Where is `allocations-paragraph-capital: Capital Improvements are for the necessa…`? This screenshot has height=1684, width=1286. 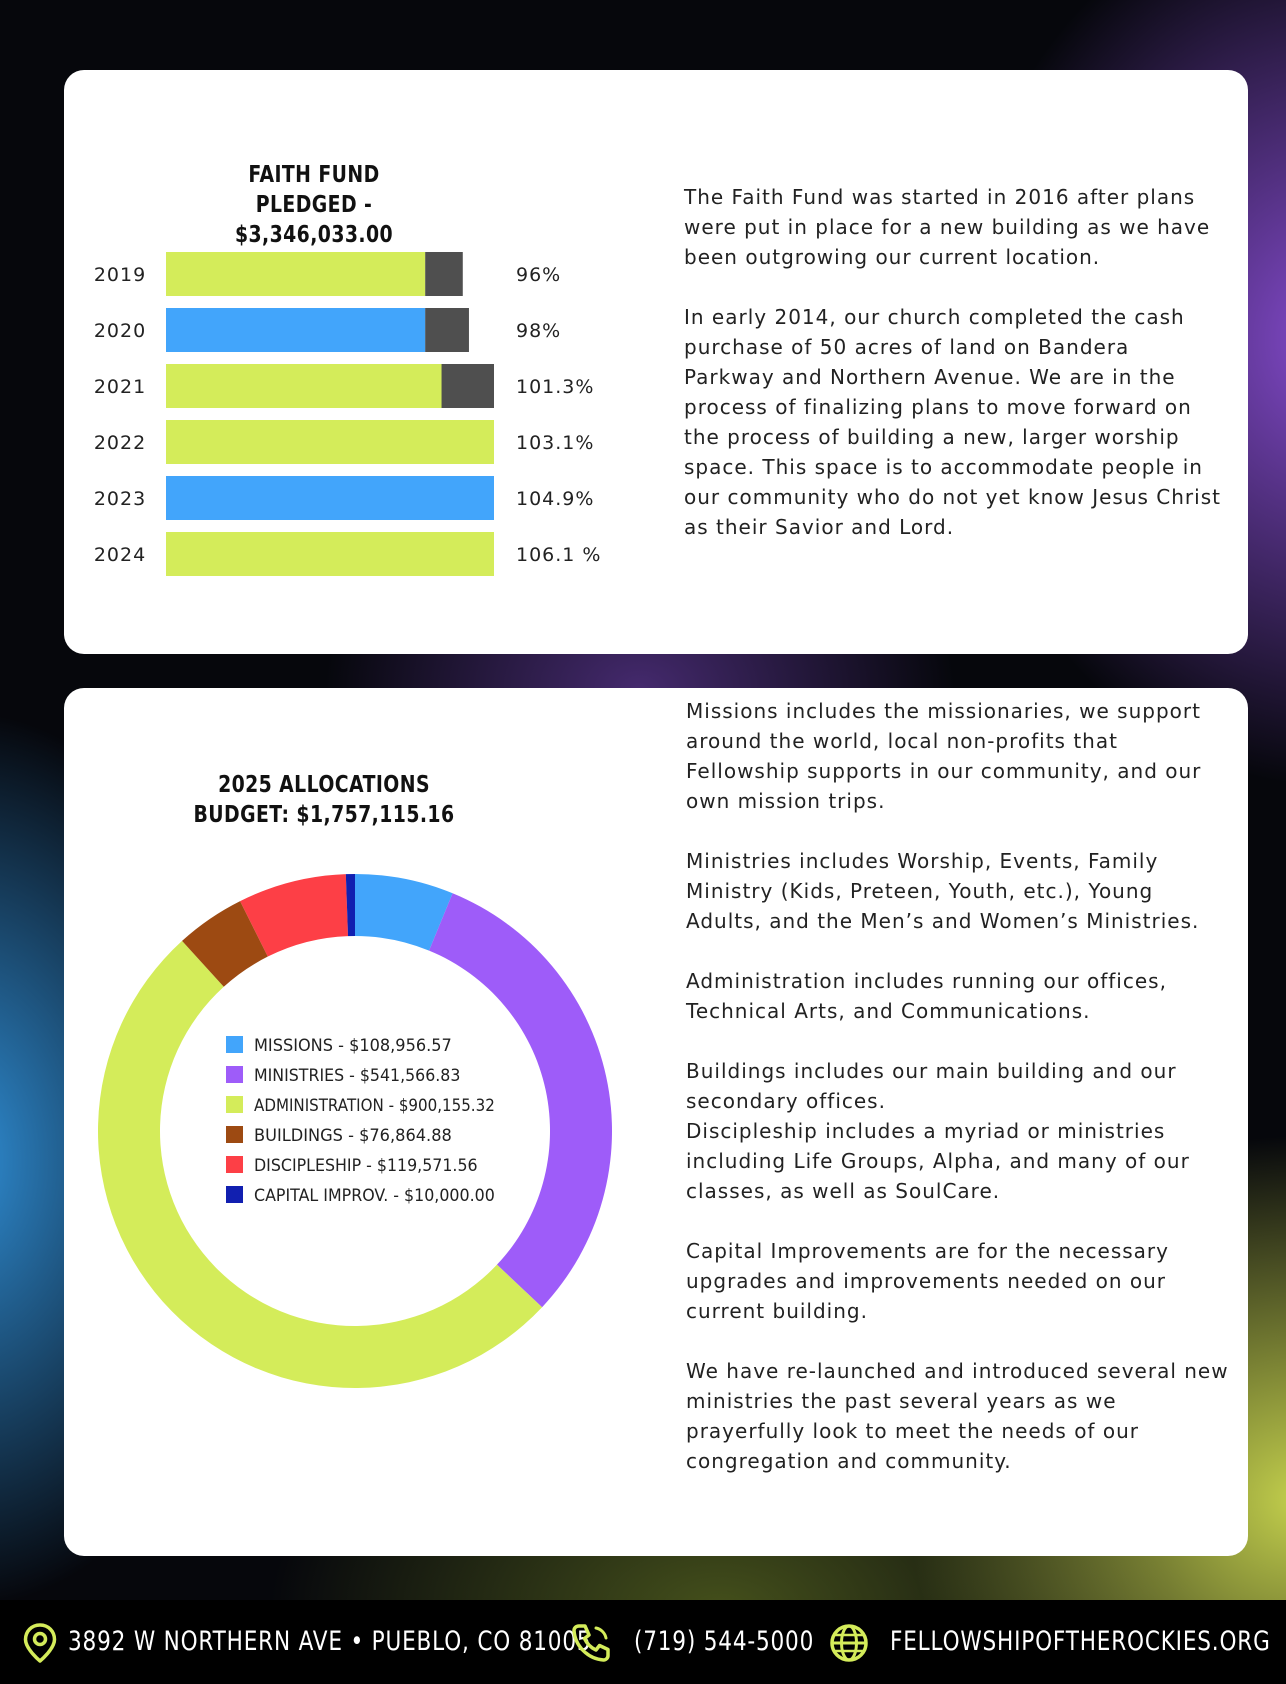 allocations-paragraph-capital: Capital Improvements are for the necessa… is located at coordinates (927, 1281).